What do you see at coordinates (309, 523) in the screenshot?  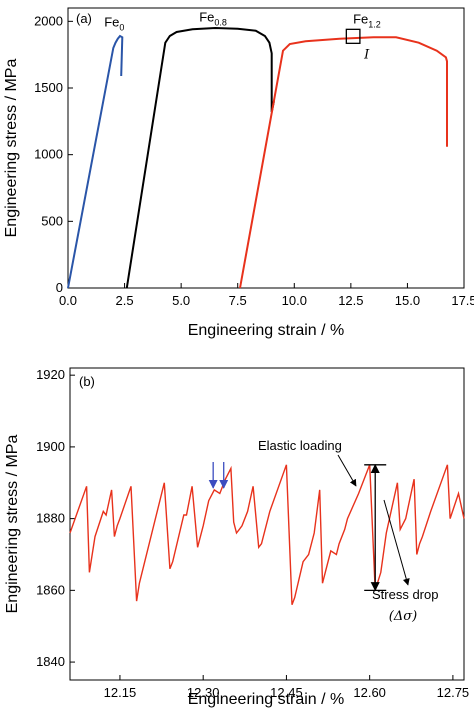 I see `panel-b-annotations` at bounding box center [309, 523].